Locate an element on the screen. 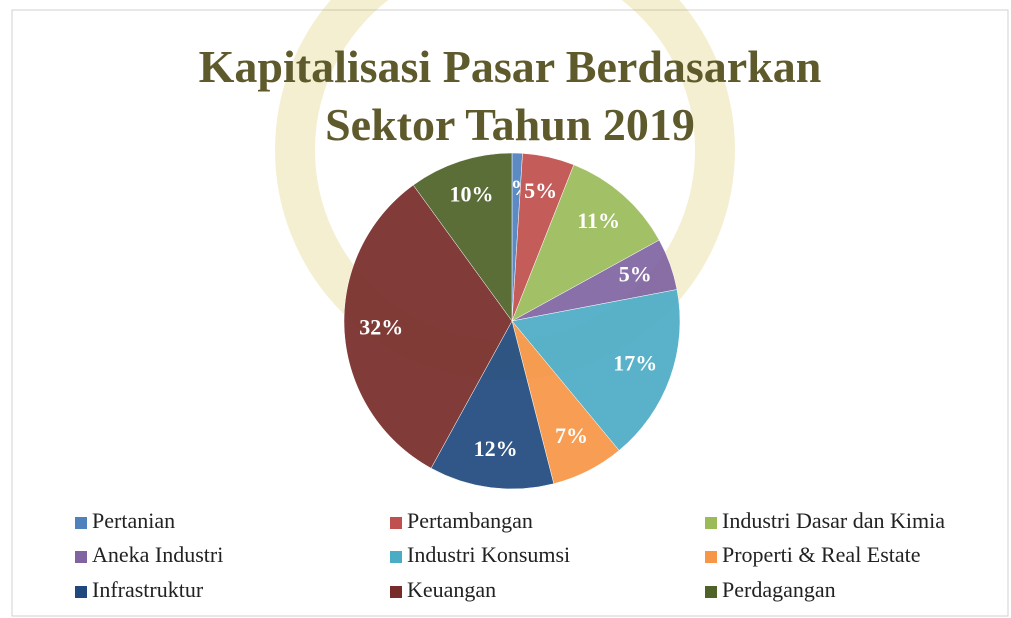  legend-label: Keuangan is located at coordinates (451, 589).